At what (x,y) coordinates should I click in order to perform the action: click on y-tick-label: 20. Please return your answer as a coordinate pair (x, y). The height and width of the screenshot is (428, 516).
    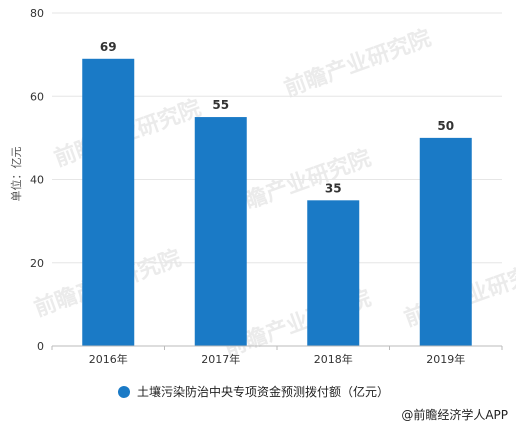
    Looking at the image, I should click on (37, 263).